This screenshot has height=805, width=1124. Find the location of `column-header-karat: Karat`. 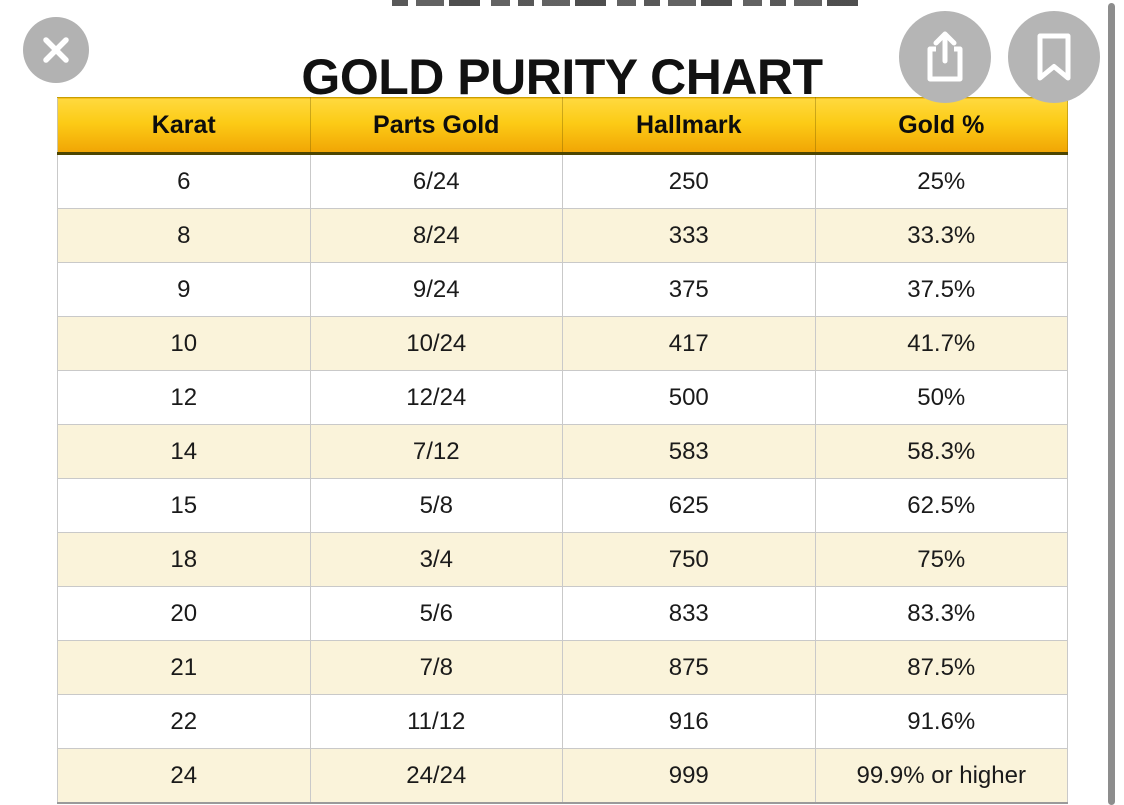

column-header-karat: Karat is located at coordinates (184, 126).